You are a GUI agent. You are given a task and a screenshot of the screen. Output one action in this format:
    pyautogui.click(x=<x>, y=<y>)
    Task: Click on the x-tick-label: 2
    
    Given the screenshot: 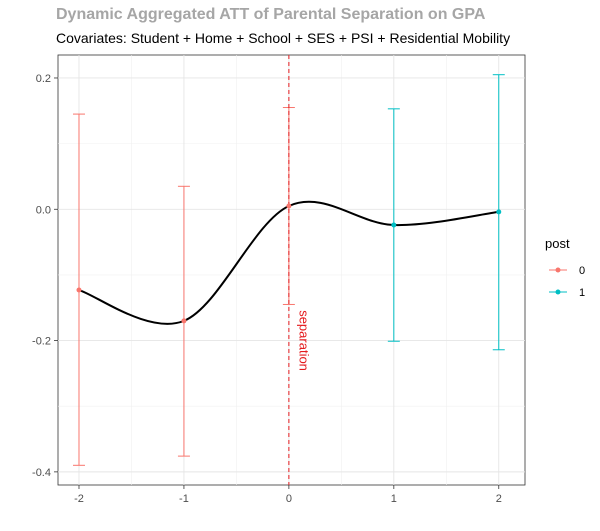 What is the action you would take?
    pyautogui.click(x=499, y=499)
    